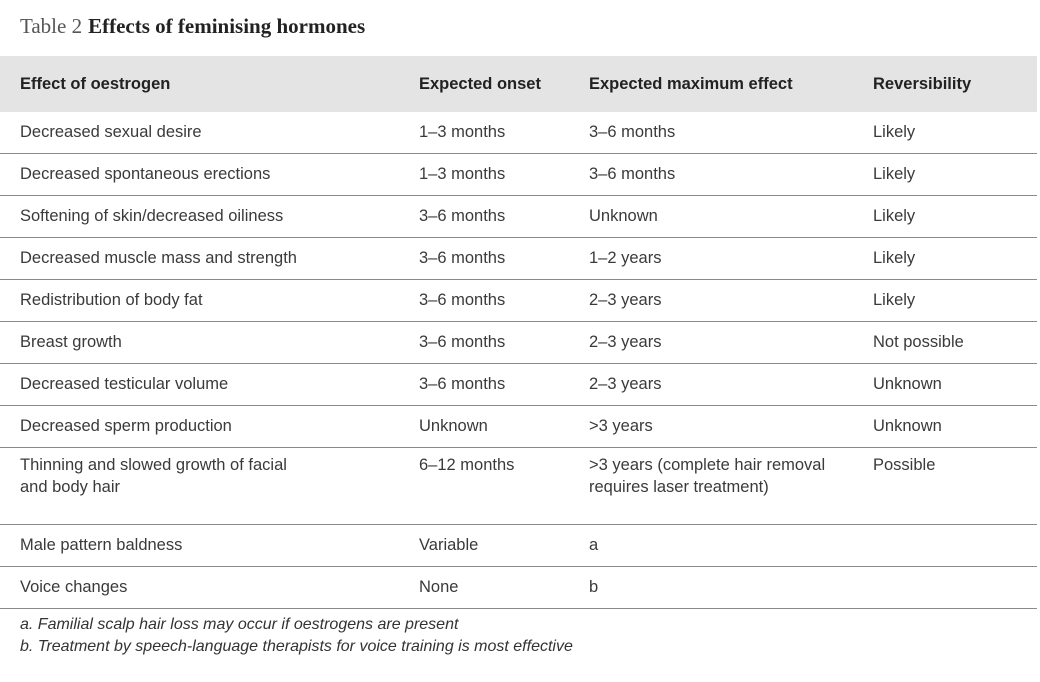 The image size is (1040, 682). I want to click on cell-effect: Decreased testicular volume, so click(124, 384).